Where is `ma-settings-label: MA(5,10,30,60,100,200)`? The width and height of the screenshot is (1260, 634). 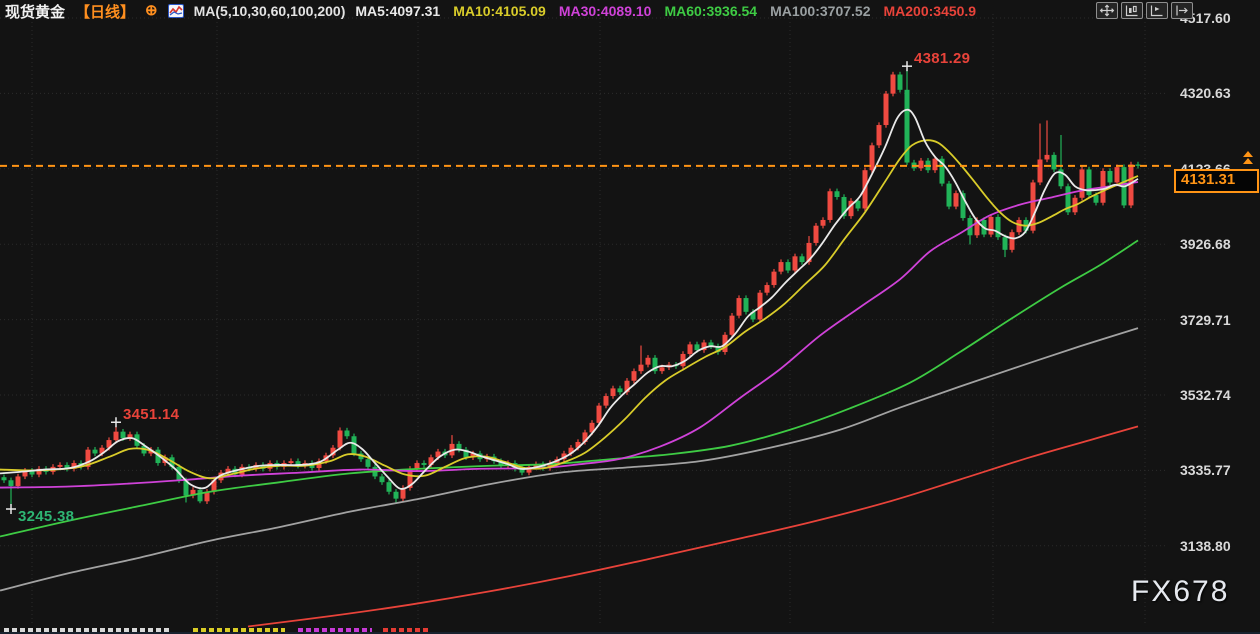
ma-settings-label: MA(5,10,30,60,100,200) is located at coordinates (269, 11).